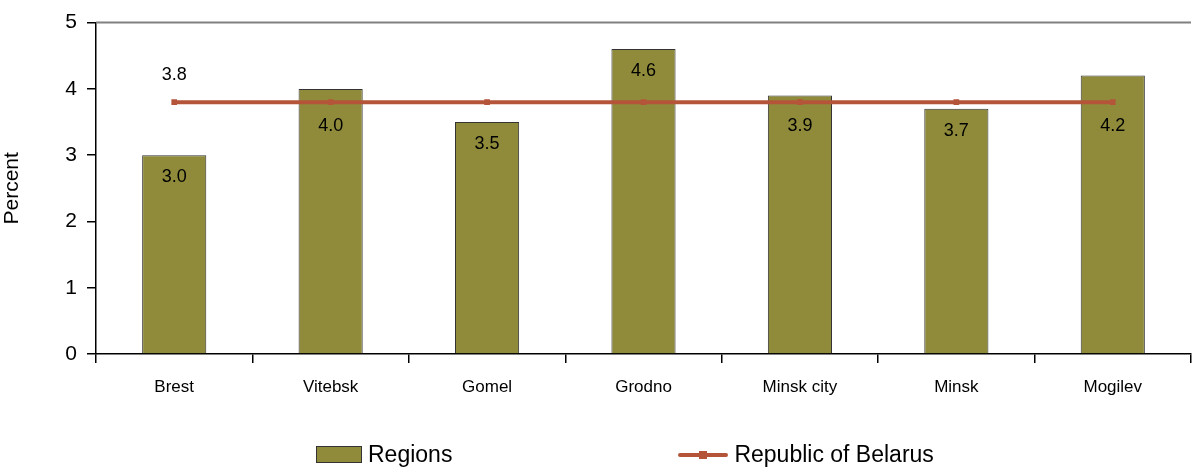 This screenshot has width=1195, height=470. I want to click on y-tick-label: 1, so click(71, 286).